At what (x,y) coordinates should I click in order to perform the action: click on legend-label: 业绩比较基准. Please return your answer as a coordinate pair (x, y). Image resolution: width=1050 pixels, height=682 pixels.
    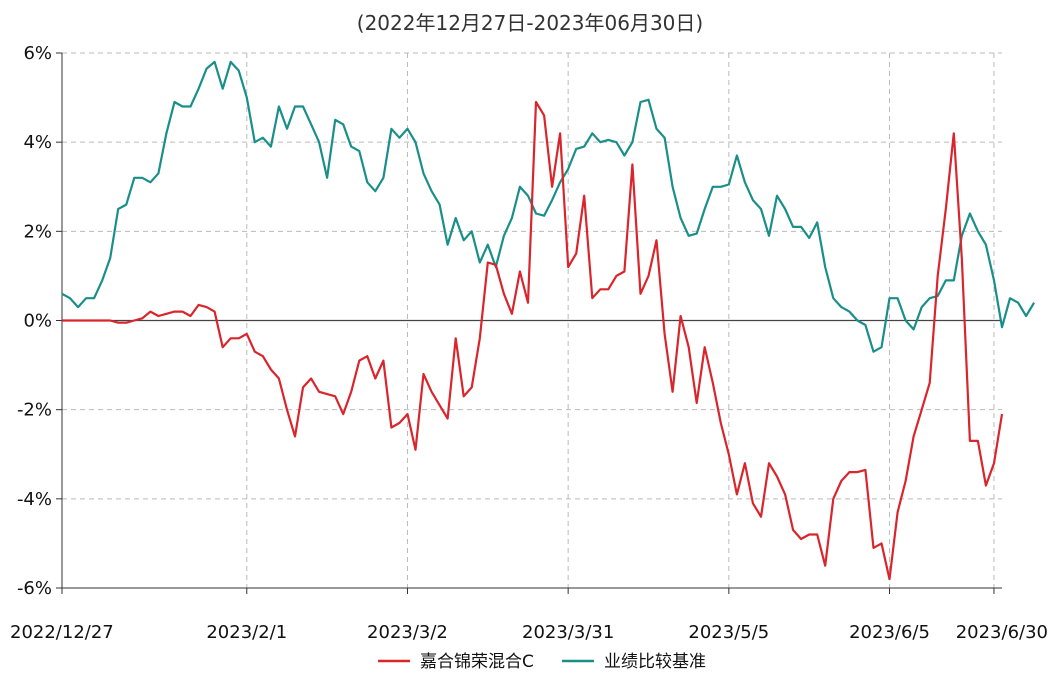
    Looking at the image, I should click on (655, 662).